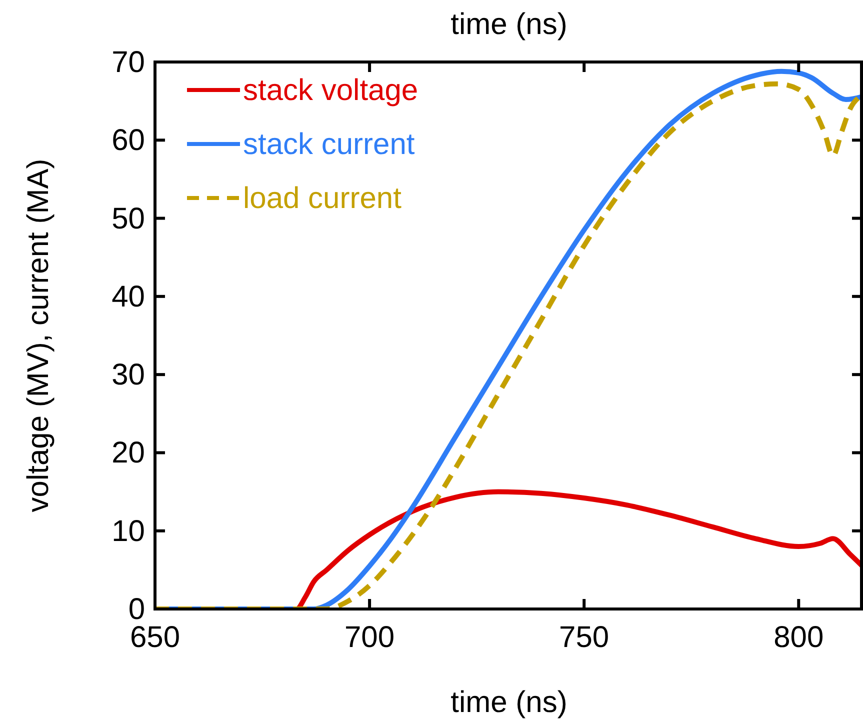 This screenshot has height=724, width=863. What do you see at coordinates (128, 531) in the screenshot?
I see `y-tick-label: 10` at bounding box center [128, 531].